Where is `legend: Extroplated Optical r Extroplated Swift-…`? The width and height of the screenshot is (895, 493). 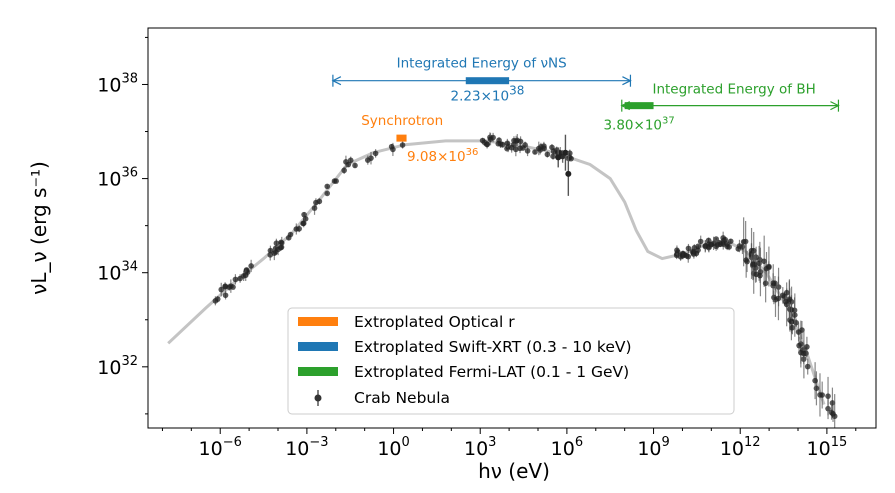 legend: Extroplated Optical r Extroplated Swift-… is located at coordinates (511, 361).